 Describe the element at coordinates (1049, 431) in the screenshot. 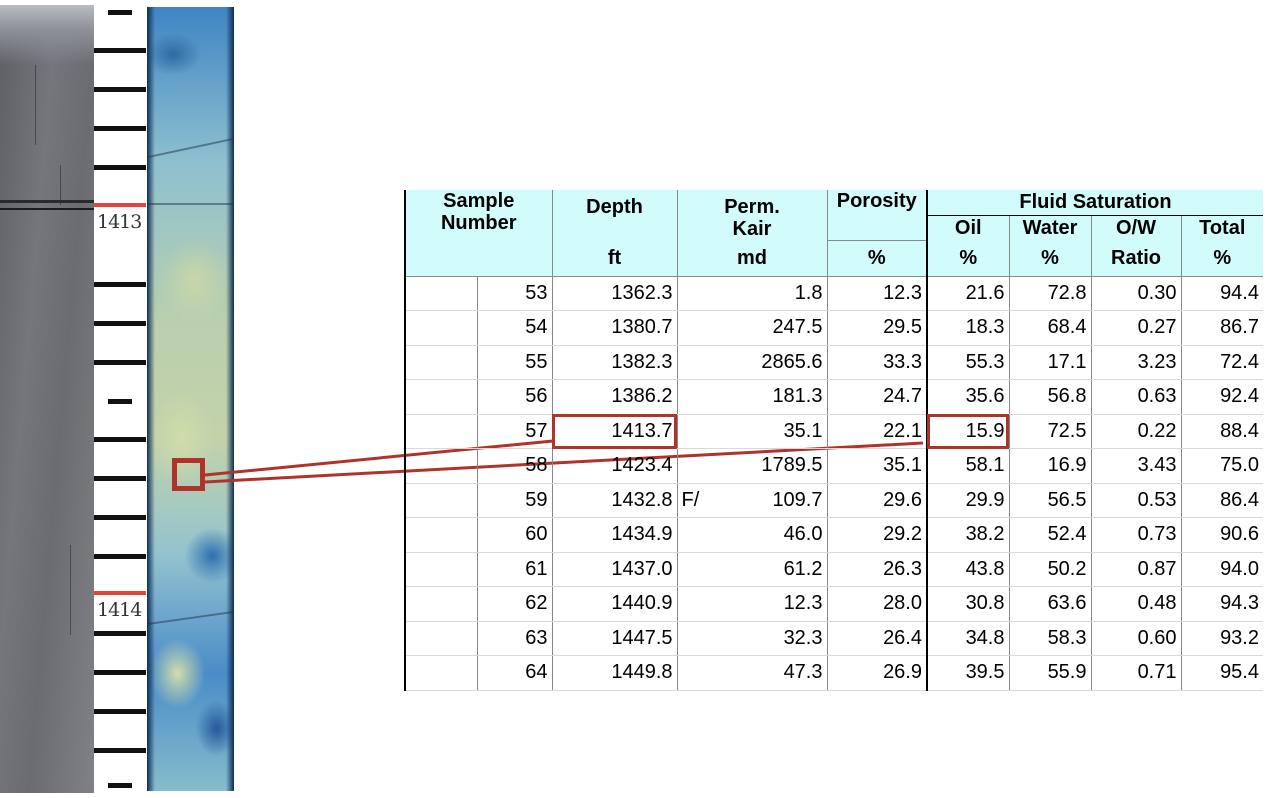

I see `cell-water: 72.5` at that location.